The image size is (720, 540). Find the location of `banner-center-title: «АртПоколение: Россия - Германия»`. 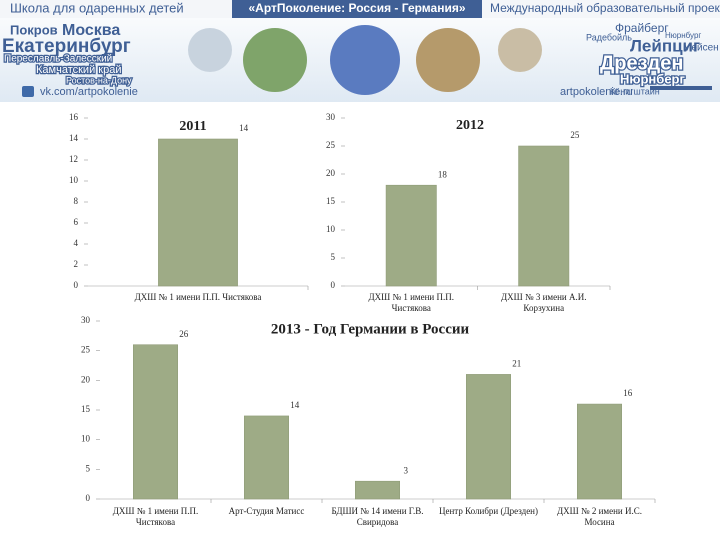

banner-center-title: «АртПоколение: Россия - Германия» is located at coordinates (357, 8).